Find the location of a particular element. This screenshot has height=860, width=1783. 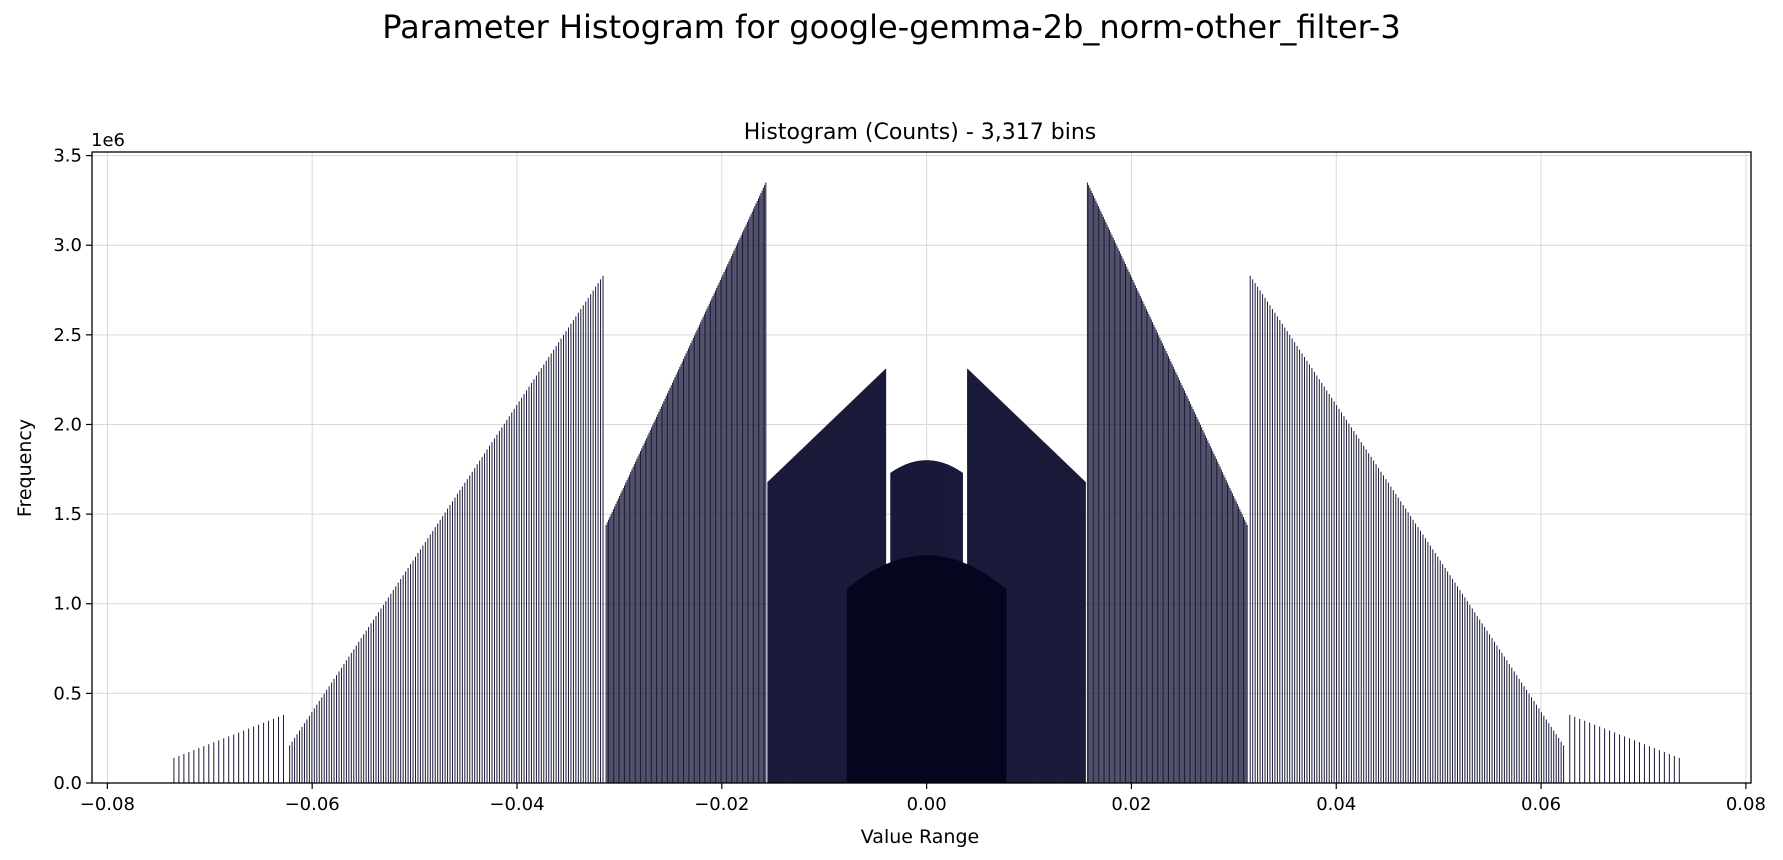

x-axis-label: Value Range is located at coordinates (920, 837).